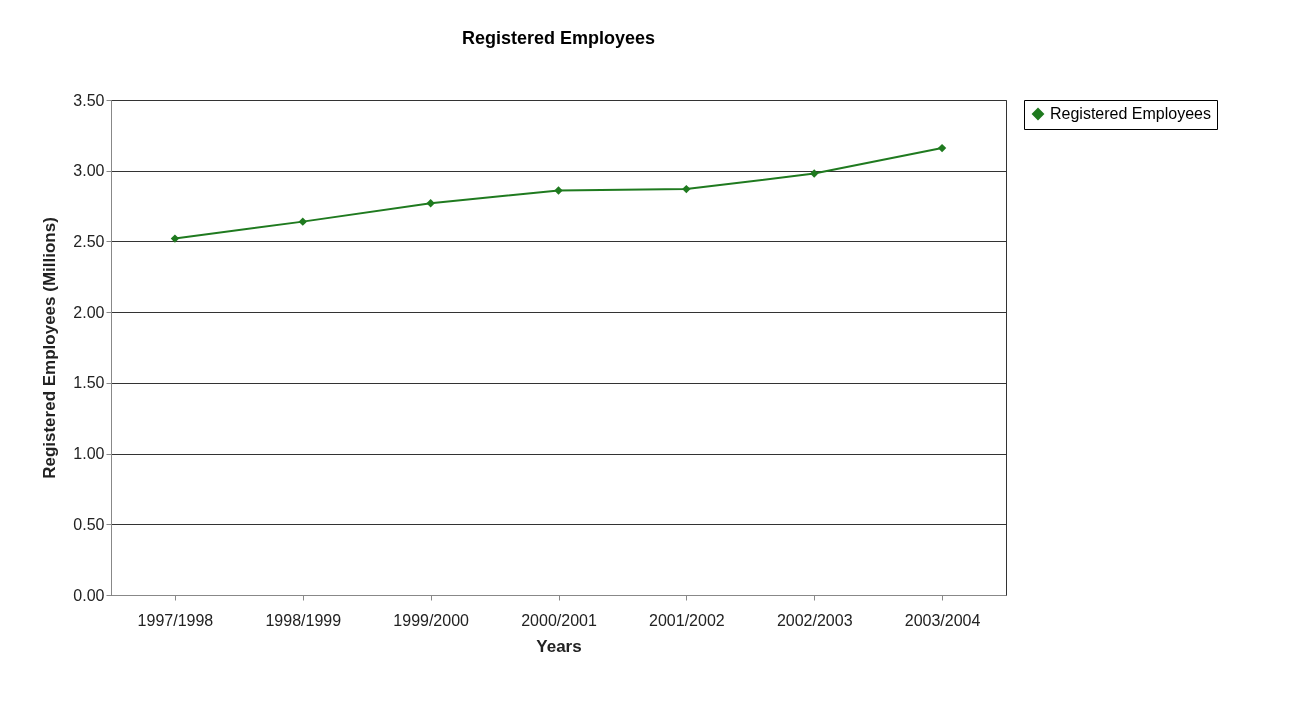 The width and height of the screenshot is (1299, 709). Describe the element at coordinates (431, 620) in the screenshot. I see `x-tick-label: 1999/2000` at that location.